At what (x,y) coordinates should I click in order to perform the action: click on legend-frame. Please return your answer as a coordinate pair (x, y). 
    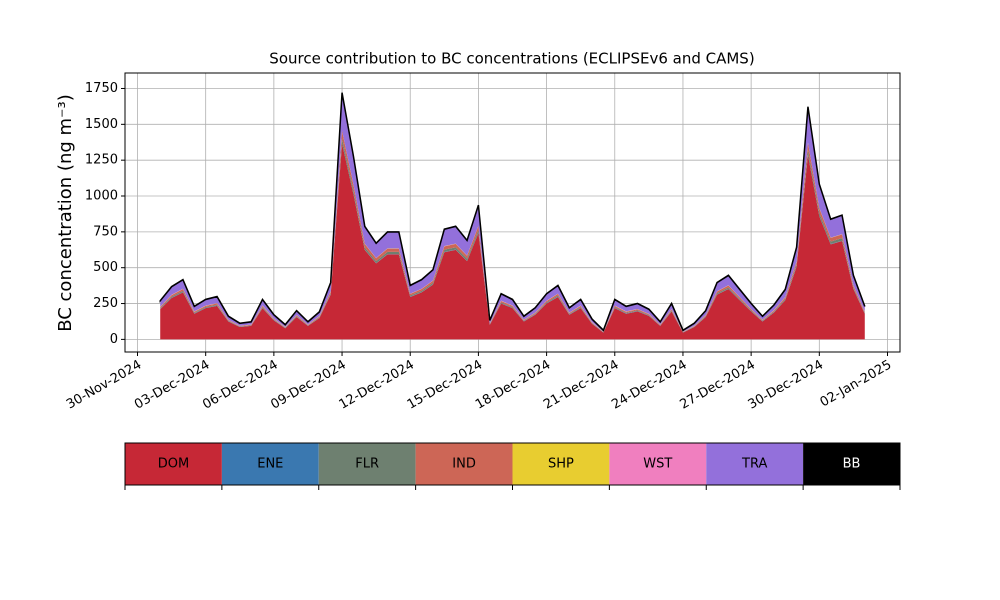
    Looking at the image, I should click on (512, 464).